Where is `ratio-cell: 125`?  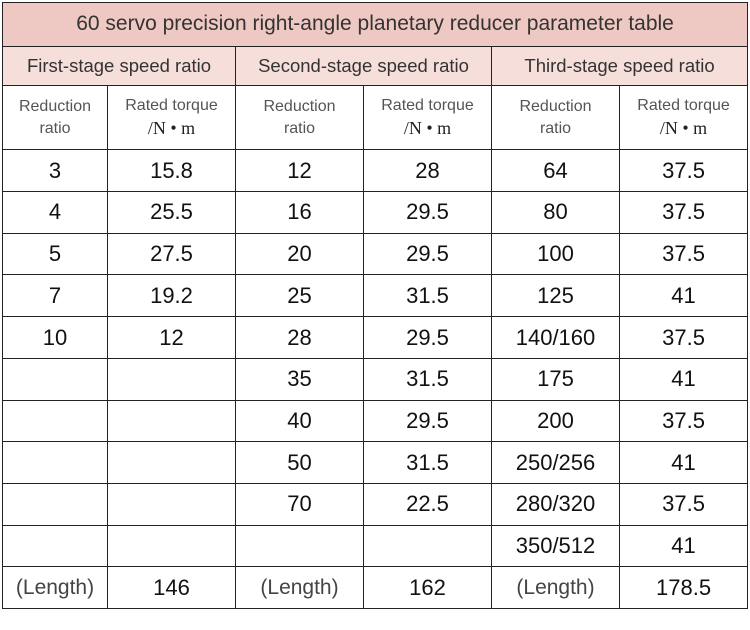
ratio-cell: 125 is located at coordinates (555, 296).